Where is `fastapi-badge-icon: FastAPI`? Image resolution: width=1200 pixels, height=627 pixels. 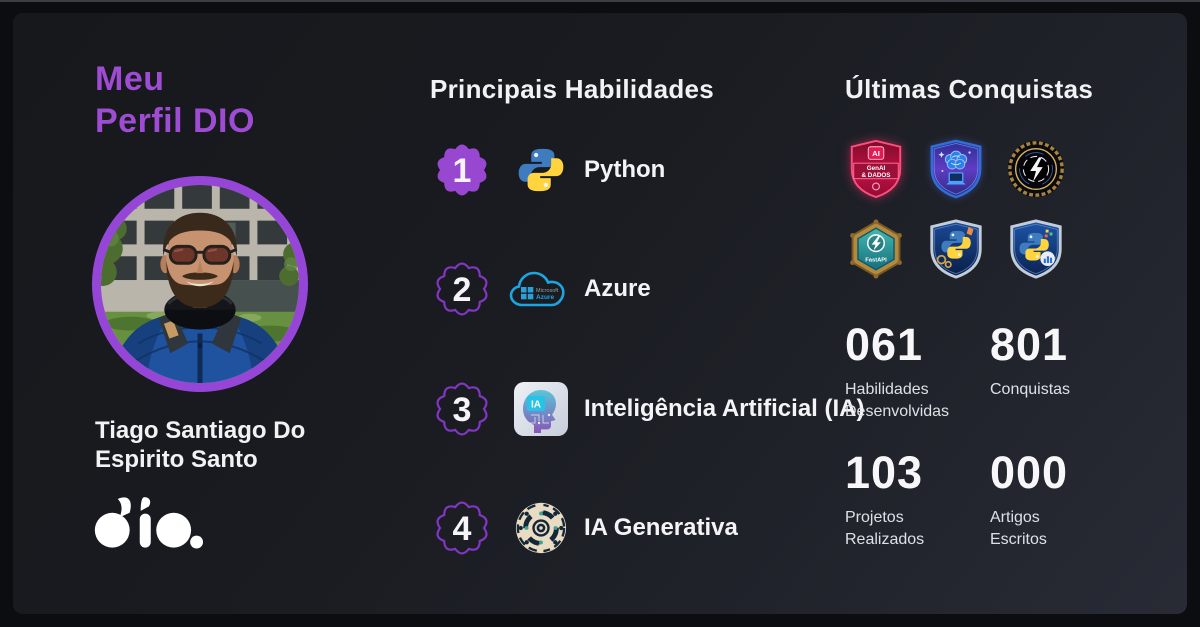
fastapi-badge-icon: FastAPI is located at coordinates (876, 249).